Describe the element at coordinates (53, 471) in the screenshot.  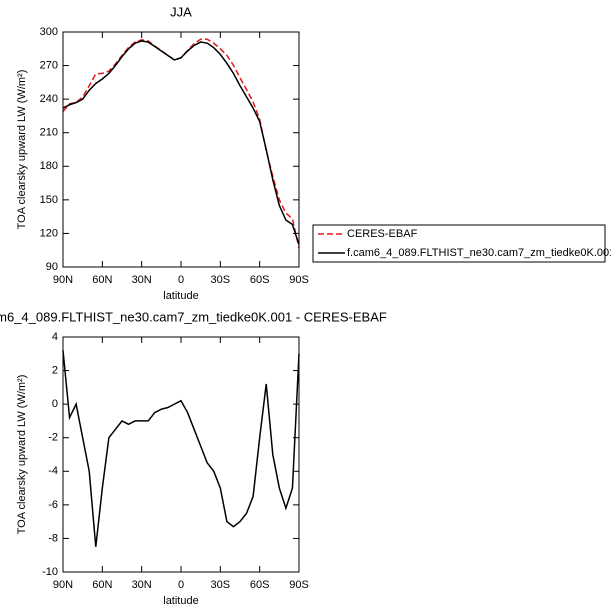
I see `y-tick-label: -4` at that location.